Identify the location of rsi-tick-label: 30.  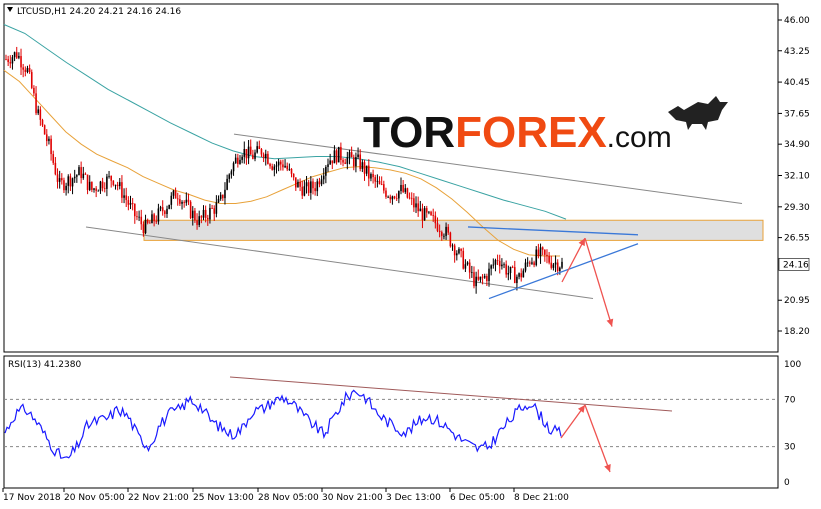
(790, 448).